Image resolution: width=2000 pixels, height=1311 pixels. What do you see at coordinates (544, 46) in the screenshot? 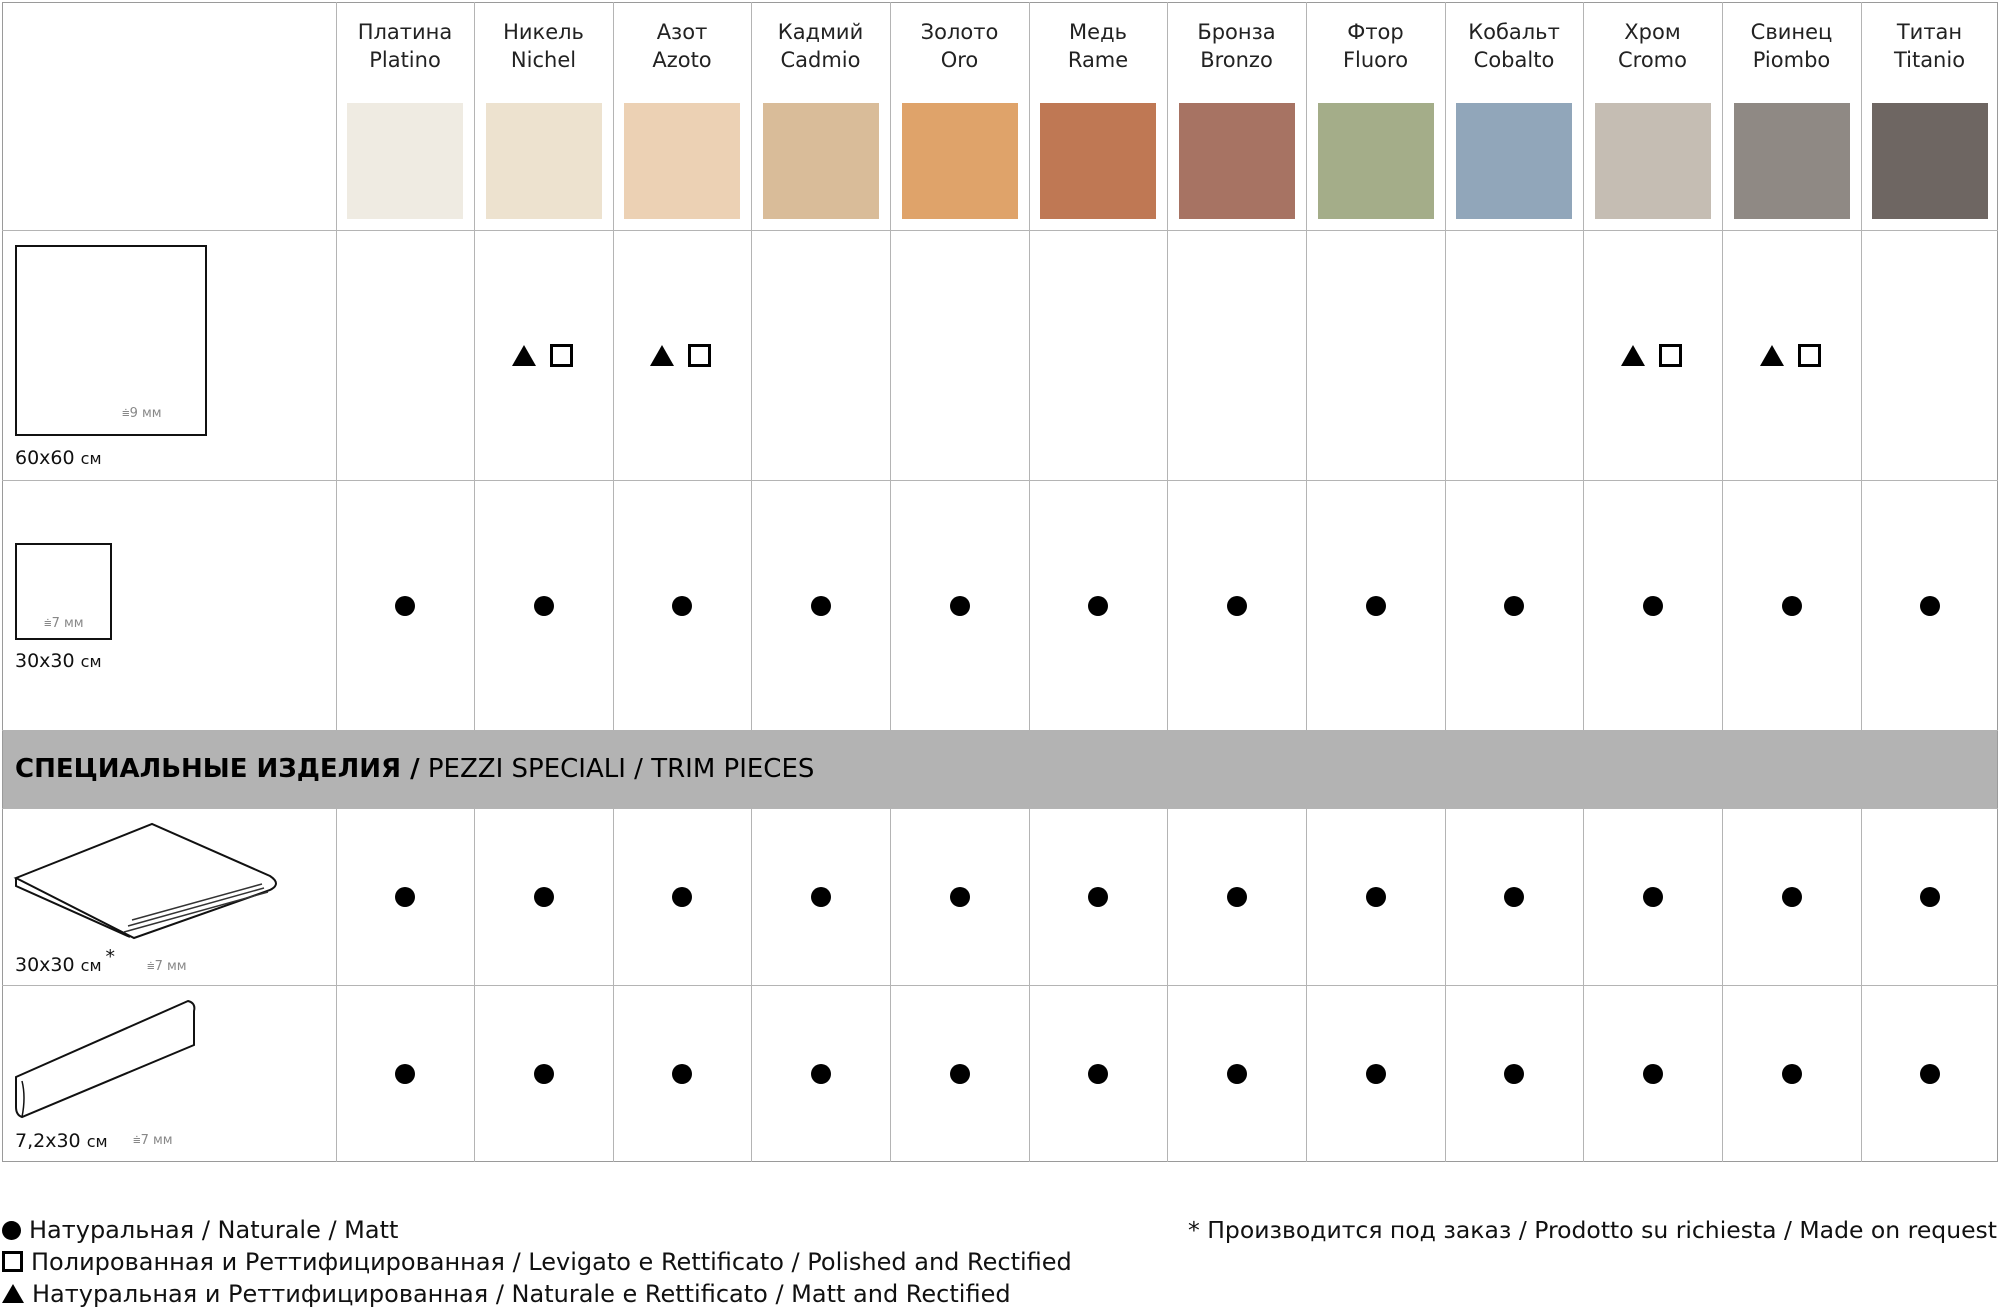
I see `color-header-nichel: Никель Nichel` at bounding box center [544, 46].